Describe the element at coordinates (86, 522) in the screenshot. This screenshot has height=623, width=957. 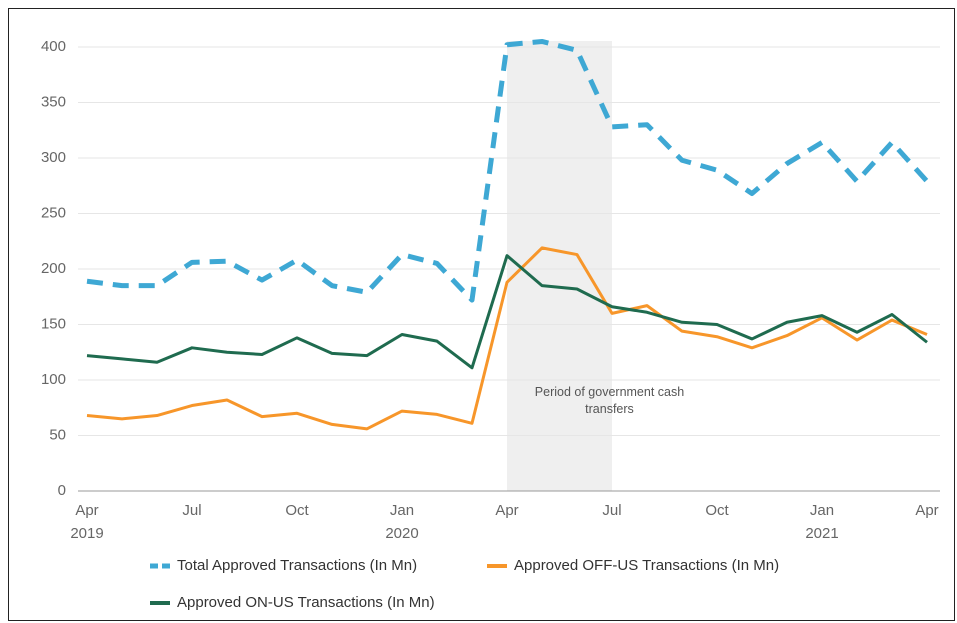
I see `x-tick-label: Apr 2019` at that location.